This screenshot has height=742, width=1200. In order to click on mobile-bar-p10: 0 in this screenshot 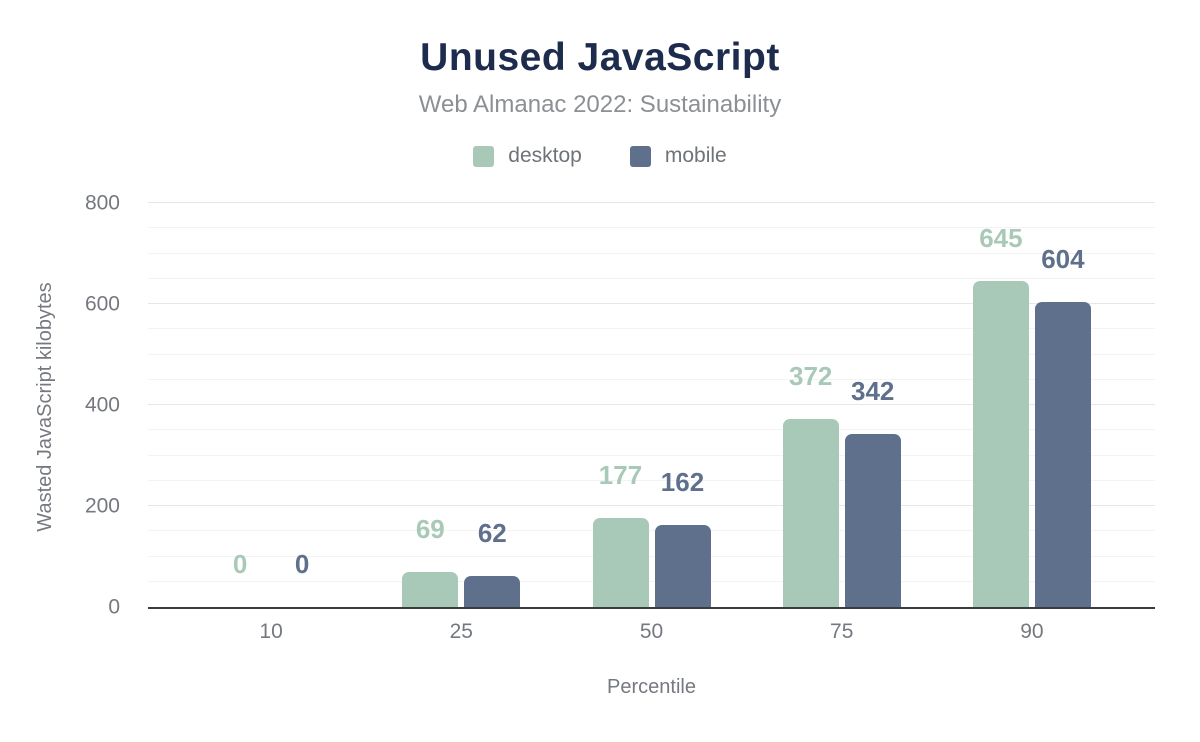, I will do `click(302, 405)`.